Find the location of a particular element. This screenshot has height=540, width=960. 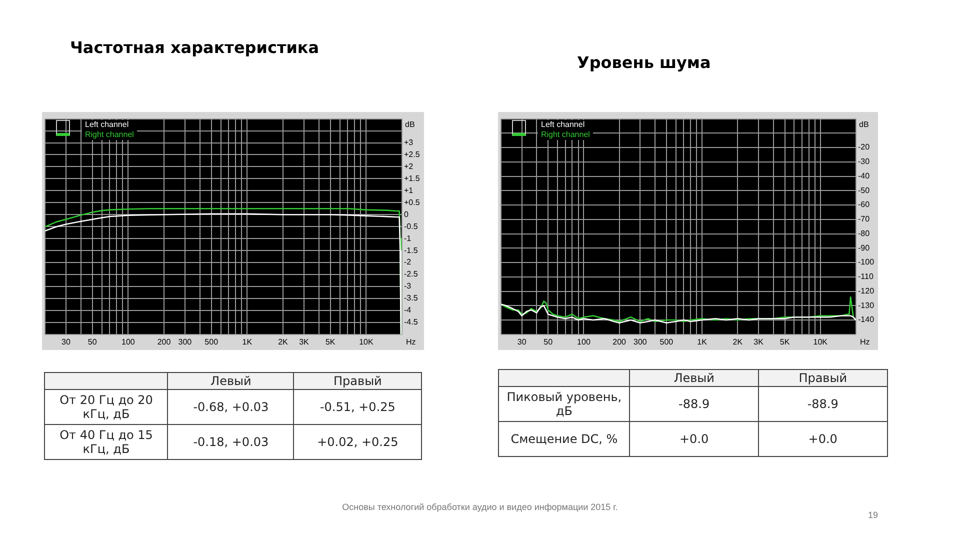

y-tick-label: +3 is located at coordinates (409, 142).